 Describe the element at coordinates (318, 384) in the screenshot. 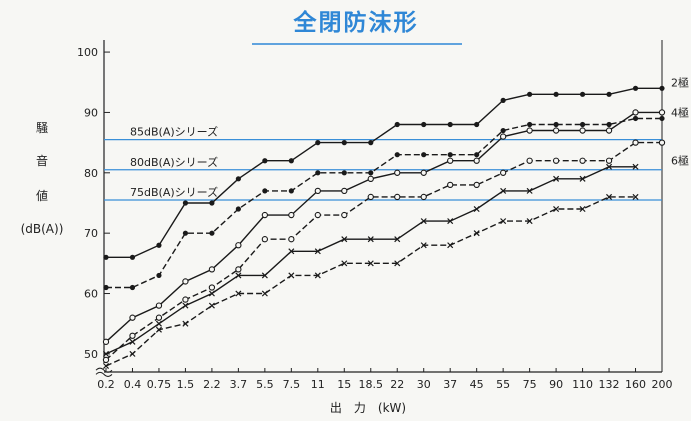

I see `x-tick-label: 11` at that location.